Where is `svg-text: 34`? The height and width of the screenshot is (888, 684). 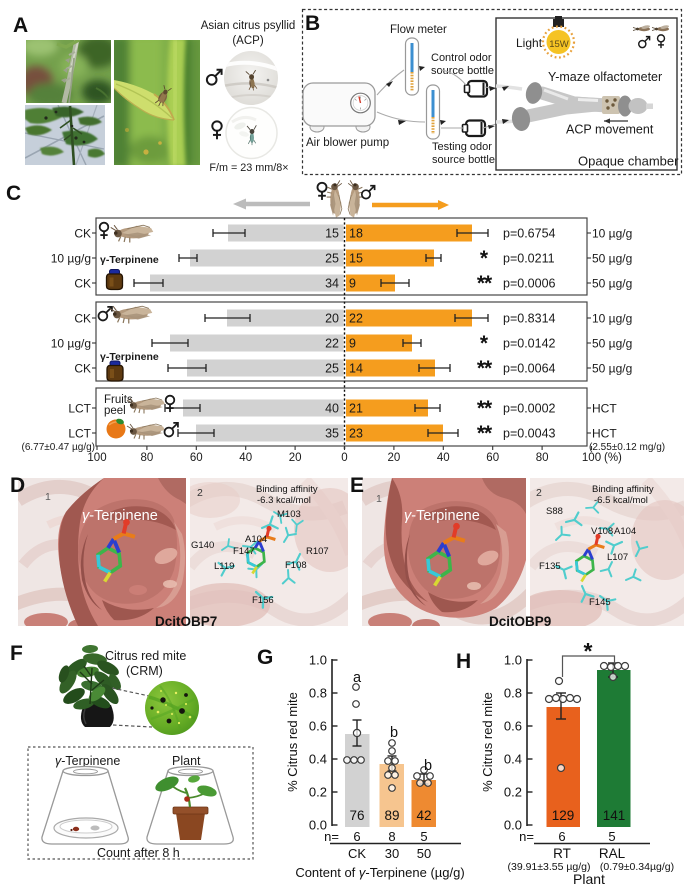
svg-text: 34 is located at coordinates (332, 284).